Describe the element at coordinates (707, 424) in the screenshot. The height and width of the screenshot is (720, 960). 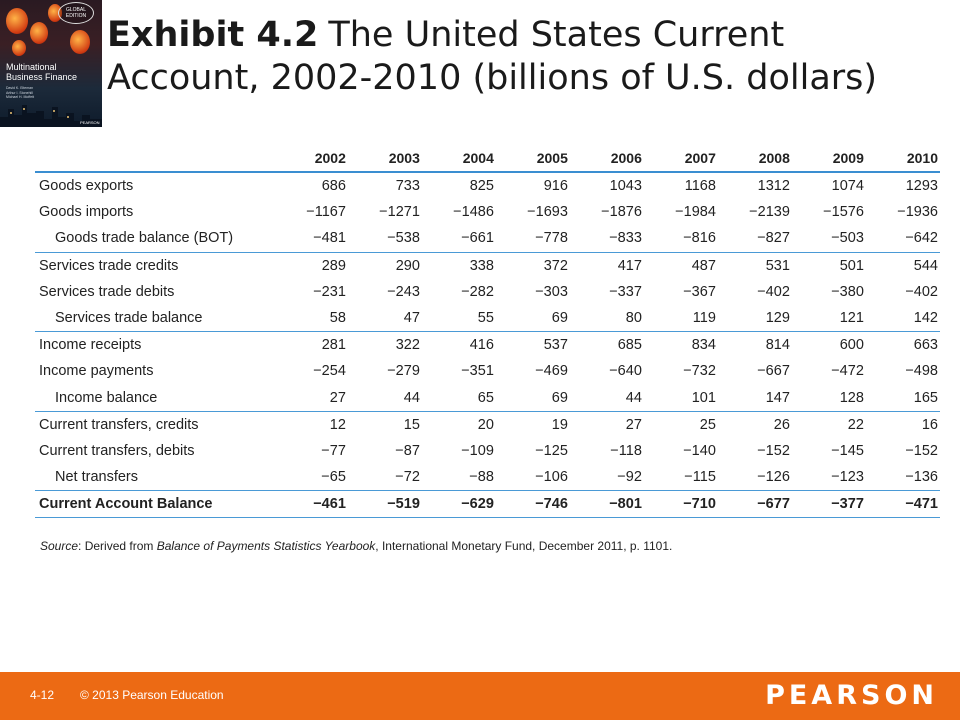
I see `value-cell: 25` at that location.